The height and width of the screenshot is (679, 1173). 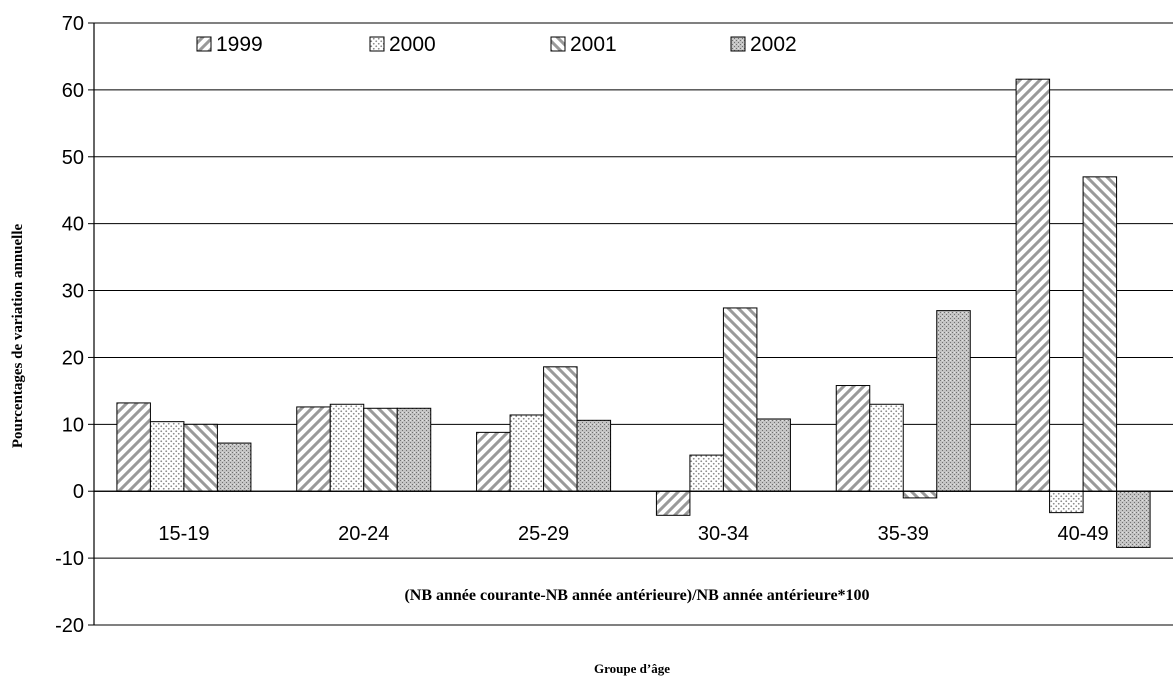 I want to click on y-tick-label: 0, so click(x=78, y=492).